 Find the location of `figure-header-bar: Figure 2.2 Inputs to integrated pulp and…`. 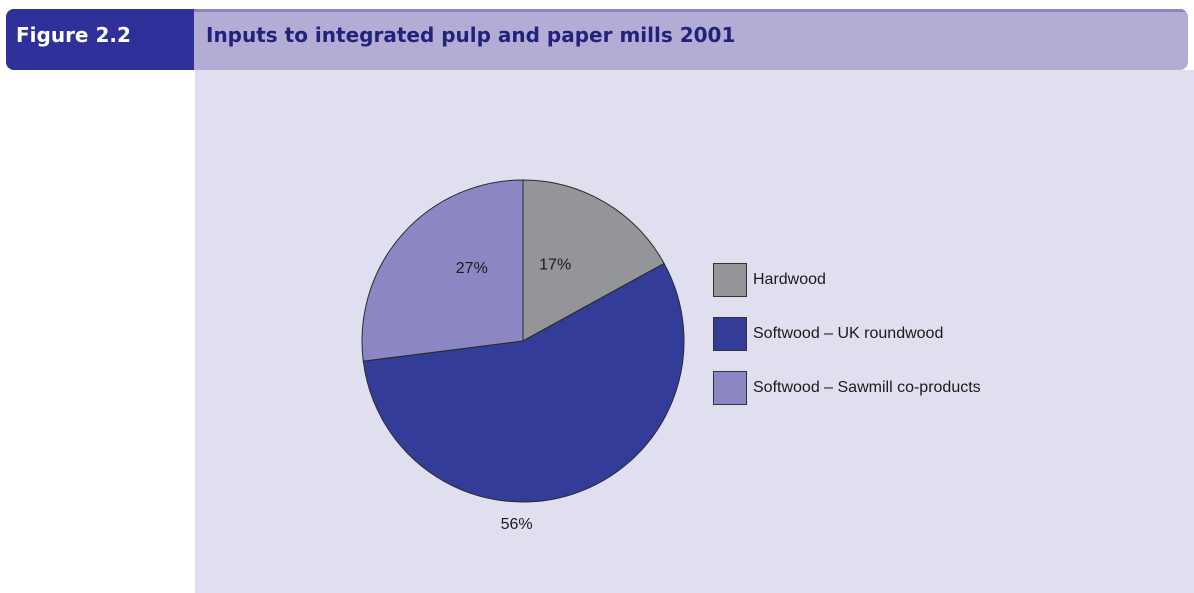

figure-header-bar: Figure 2.2 Inputs to integrated pulp and… is located at coordinates (597, 39).